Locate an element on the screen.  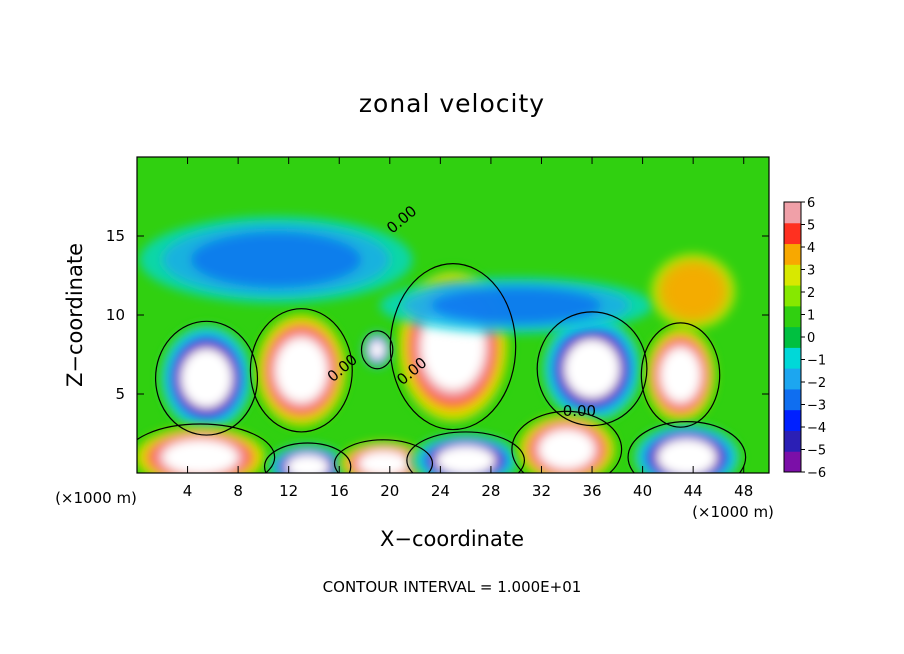
x-tick-label: 48 is located at coordinates (743, 491).